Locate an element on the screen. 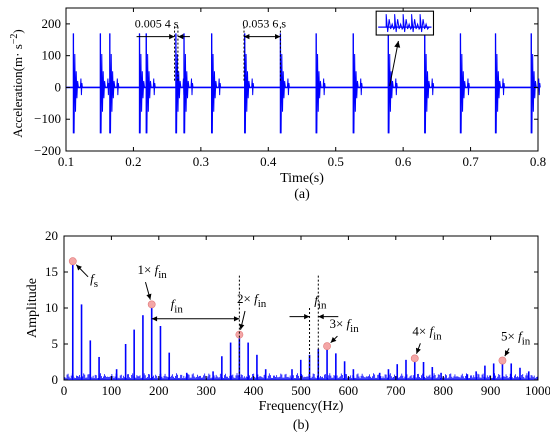 The height and width of the screenshot is (441, 550). harmonic-label-3: 3× fin is located at coordinates (344, 325).